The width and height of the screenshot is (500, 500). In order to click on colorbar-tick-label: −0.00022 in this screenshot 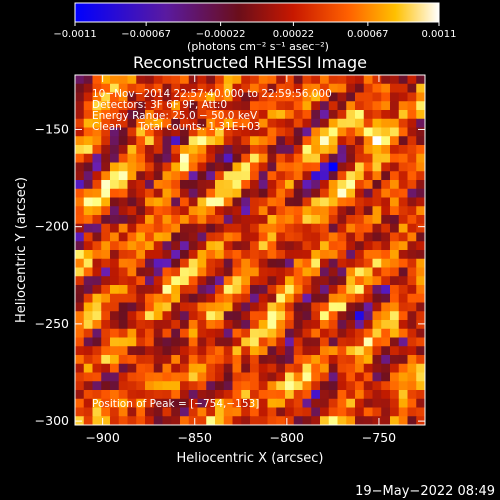, I will do `click(221, 34)`.